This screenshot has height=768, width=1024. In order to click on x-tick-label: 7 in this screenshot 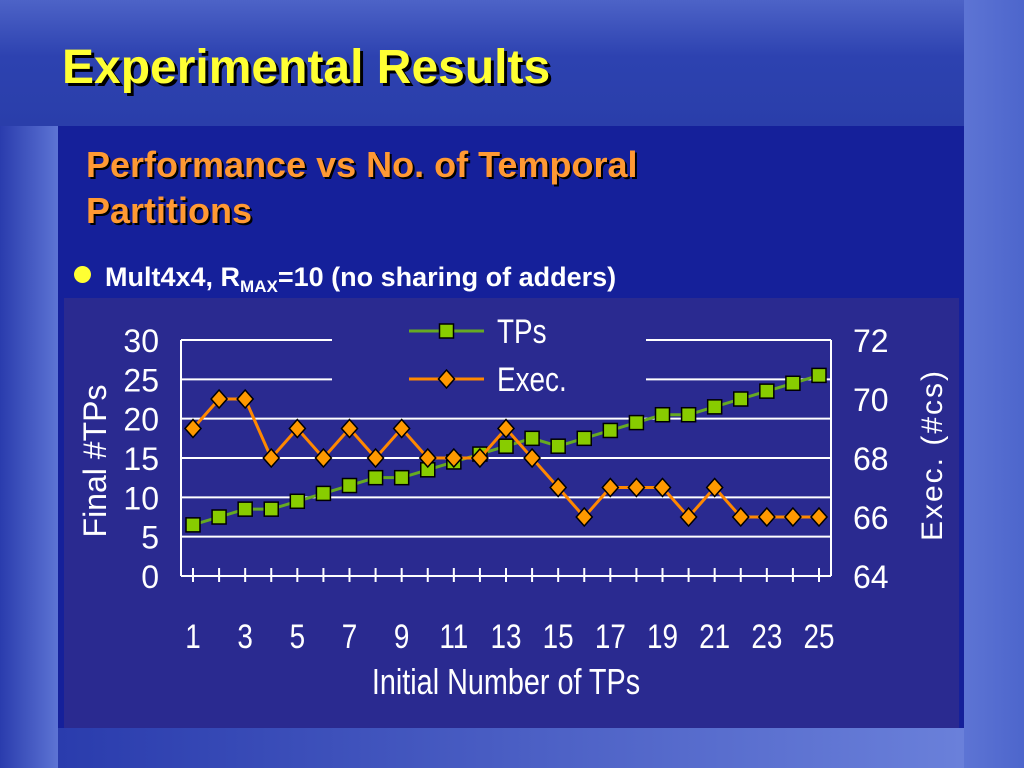, I will do `click(350, 636)`.